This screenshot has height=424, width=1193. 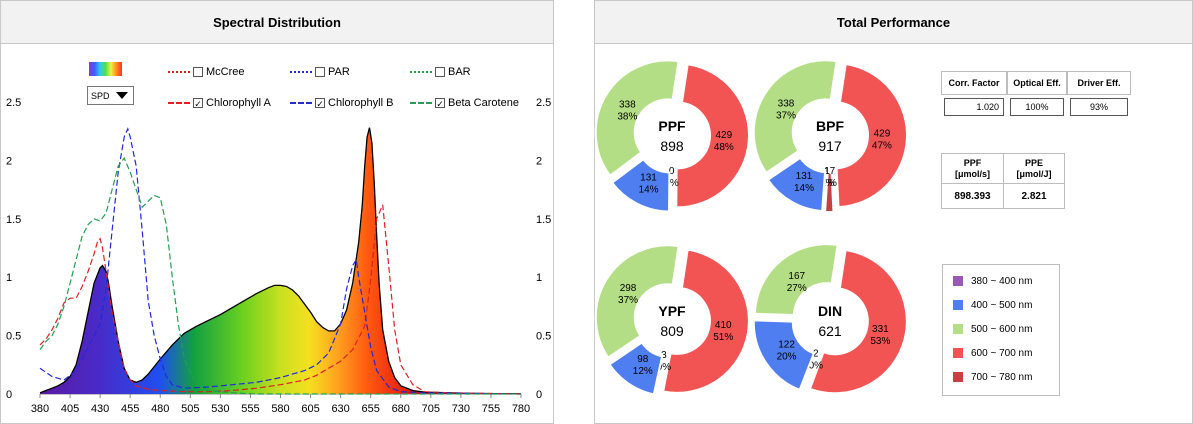 I want to click on legend-entry: 600 ~ 700 nm, so click(x=992, y=353).